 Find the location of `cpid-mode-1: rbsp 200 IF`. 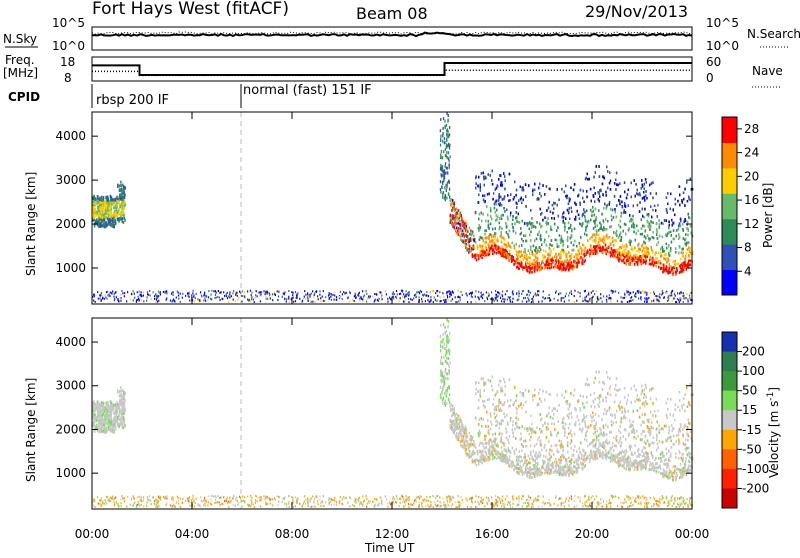

cpid-mode-1: rbsp 200 IF is located at coordinates (132, 100).